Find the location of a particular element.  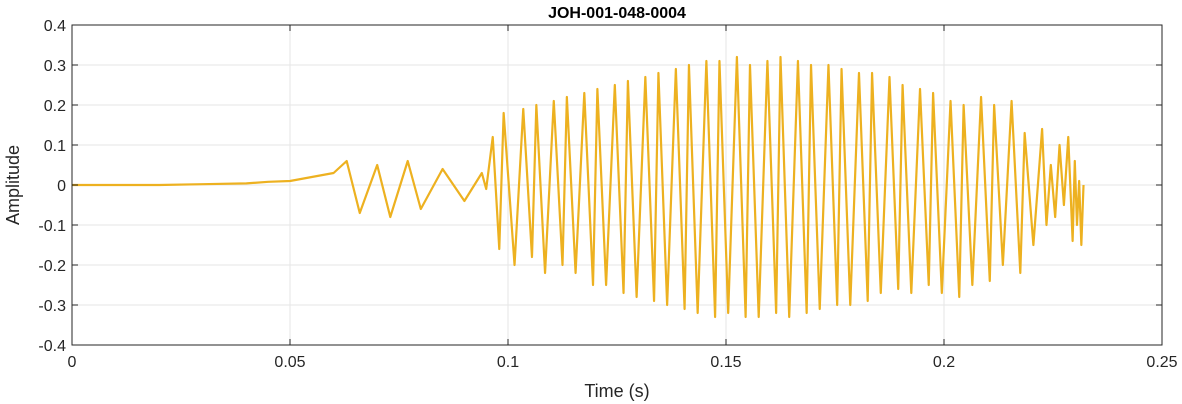

y-axis-label: Amplitude is located at coordinates (13, 185).